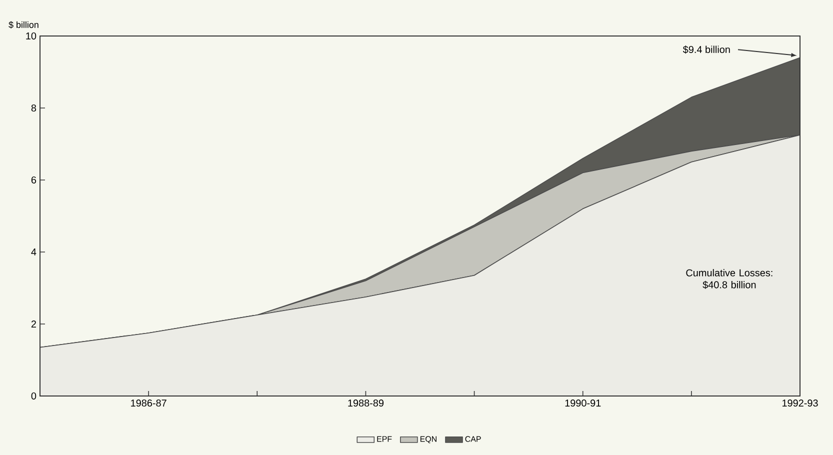 This screenshot has width=833, height=455. Describe the element at coordinates (366, 403) in the screenshot. I see `x-tick-label: 1988-89` at that location.